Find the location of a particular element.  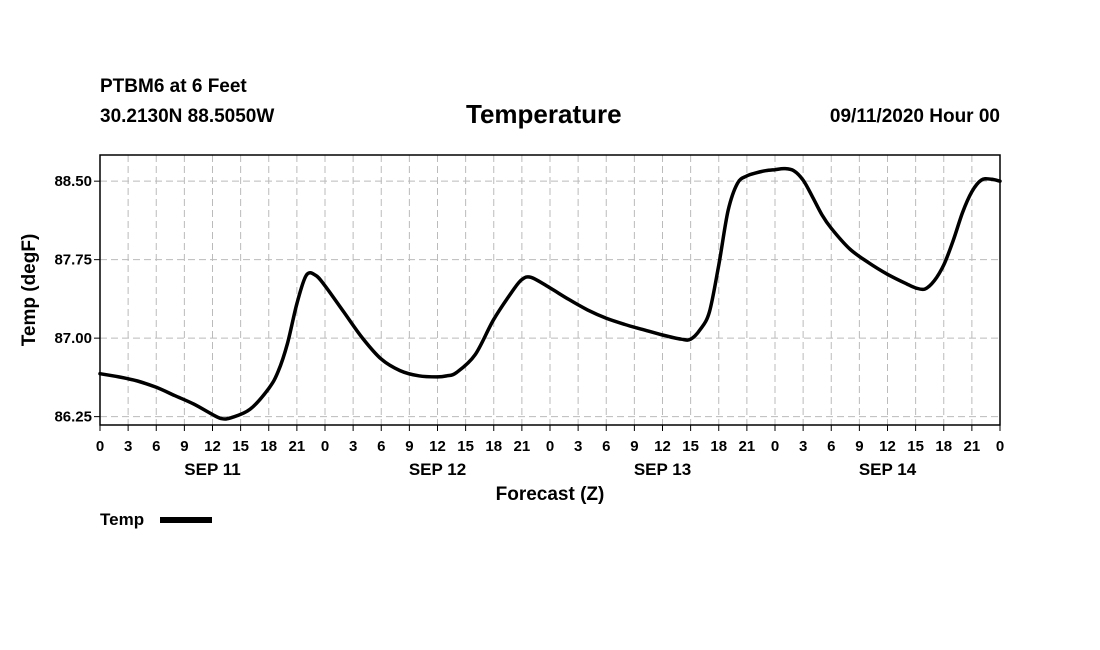

y-tick-label: 86.25 is located at coordinates (73, 417).